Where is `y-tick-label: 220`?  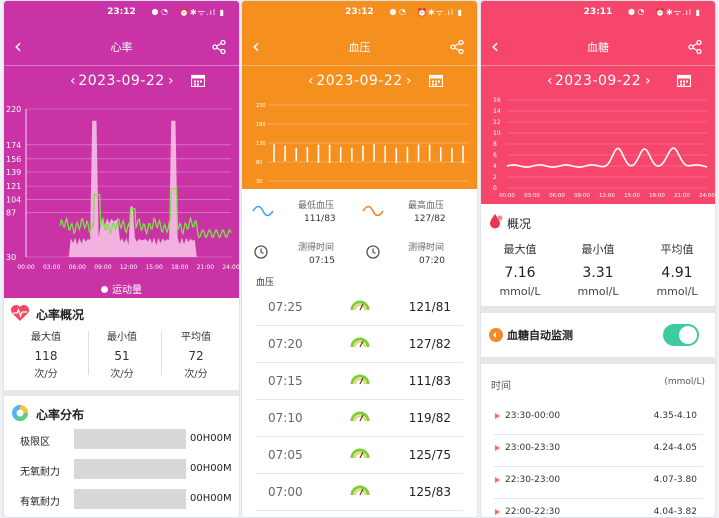 y-tick-label: 220 is located at coordinates (13, 109).